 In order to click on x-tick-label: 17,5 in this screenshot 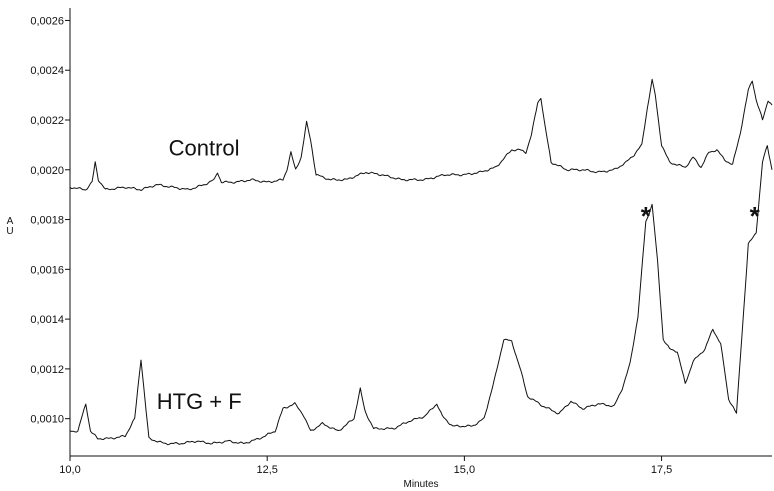, I will do `click(661, 470)`.